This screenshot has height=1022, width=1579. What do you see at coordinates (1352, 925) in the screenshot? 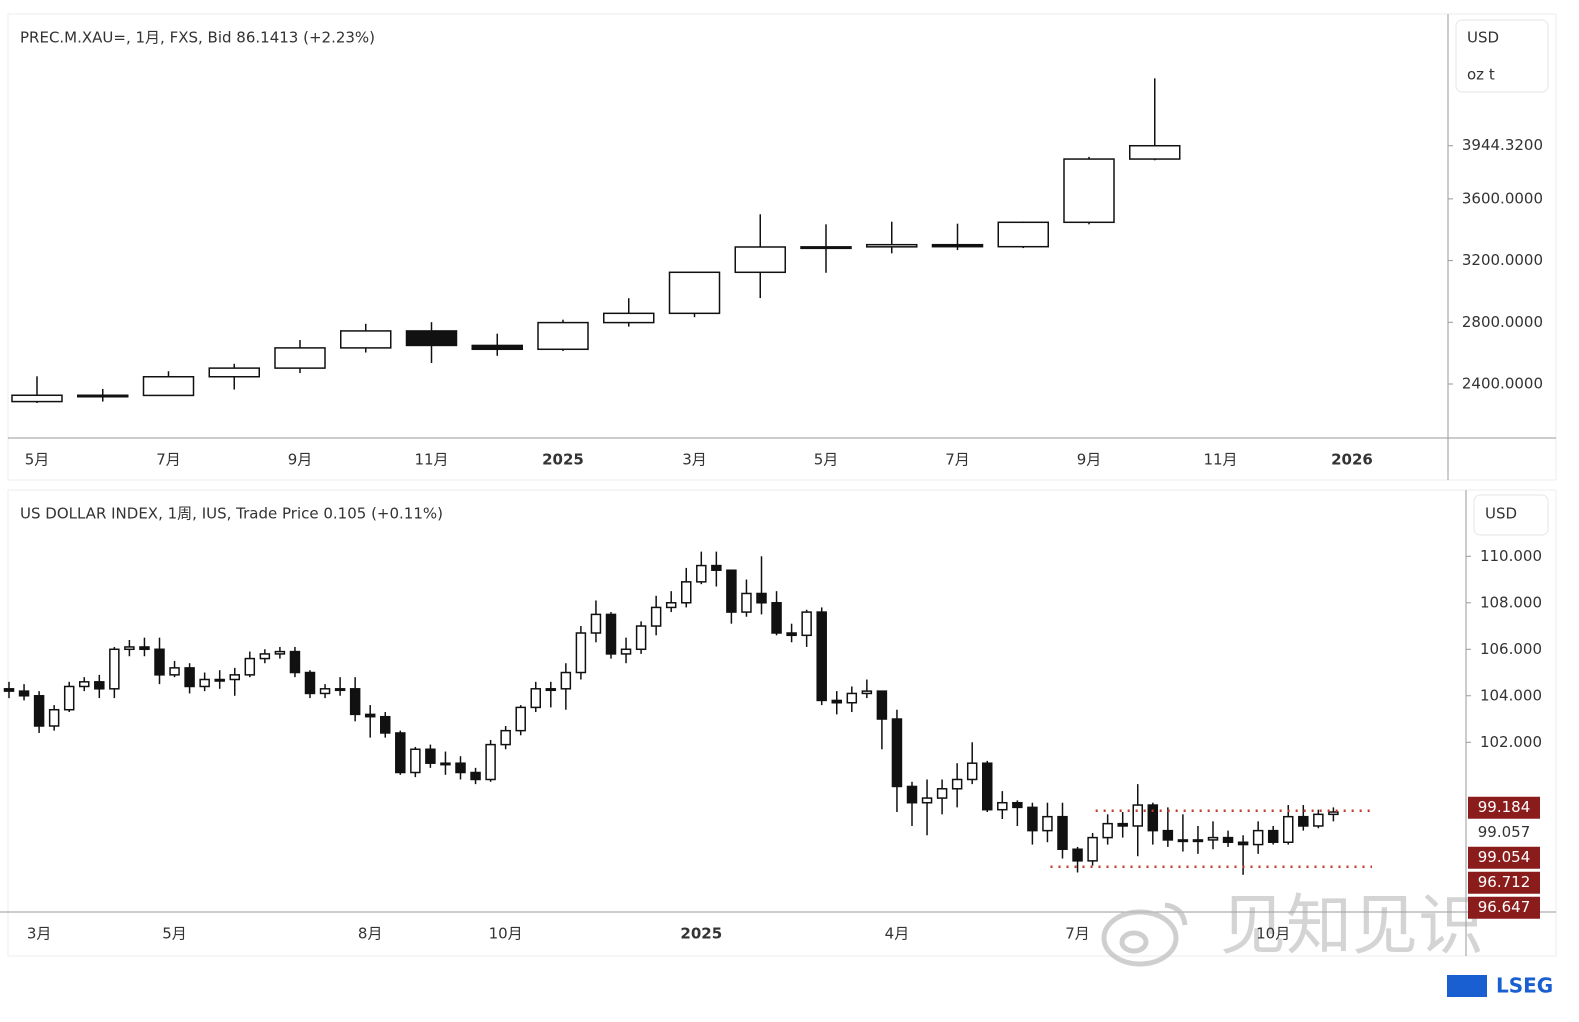
I see `watermark: 见知见识` at bounding box center [1352, 925].